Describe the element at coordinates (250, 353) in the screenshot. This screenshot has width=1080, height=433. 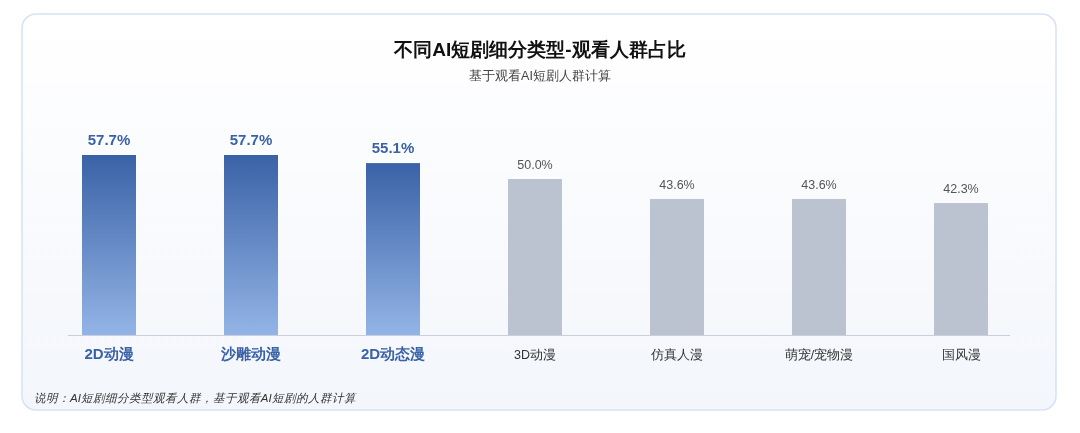
I see `x-tick-label: 沙雕动漫` at that location.